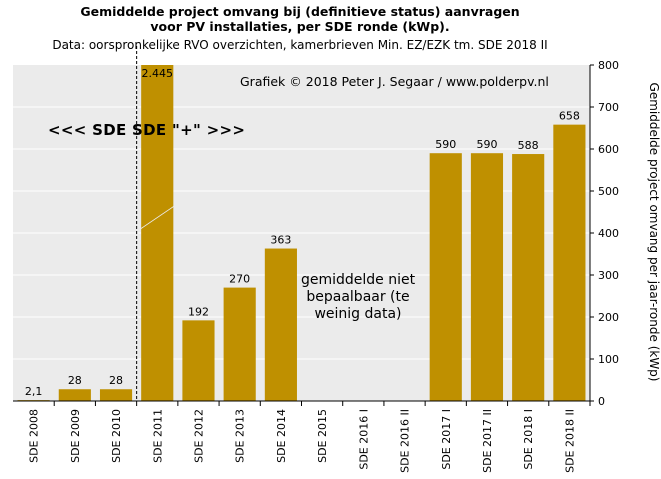  I want to click on y-tick-label: 400, so click(608, 233).